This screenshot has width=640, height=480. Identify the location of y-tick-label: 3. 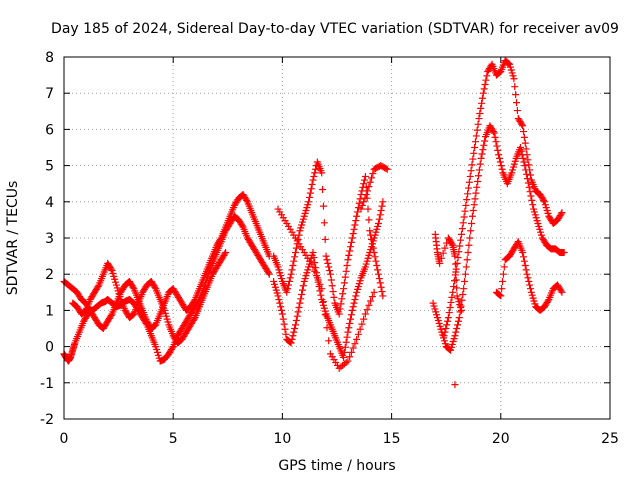
(49, 239).